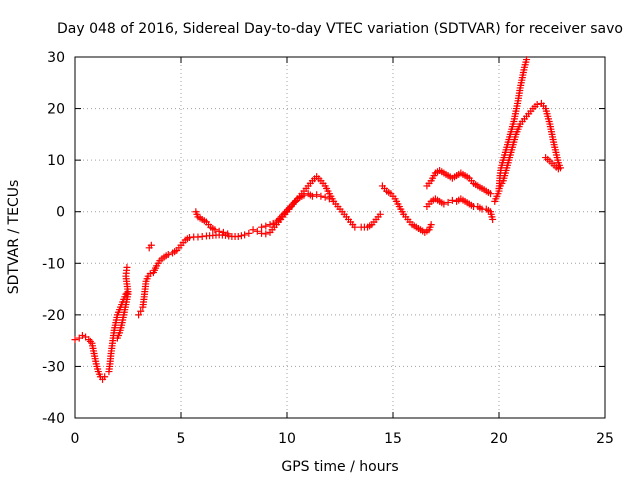 The width and height of the screenshot is (640, 480). Describe the element at coordinates (122, 316) in the screenshot. I see `series-arc-2b` at that location.